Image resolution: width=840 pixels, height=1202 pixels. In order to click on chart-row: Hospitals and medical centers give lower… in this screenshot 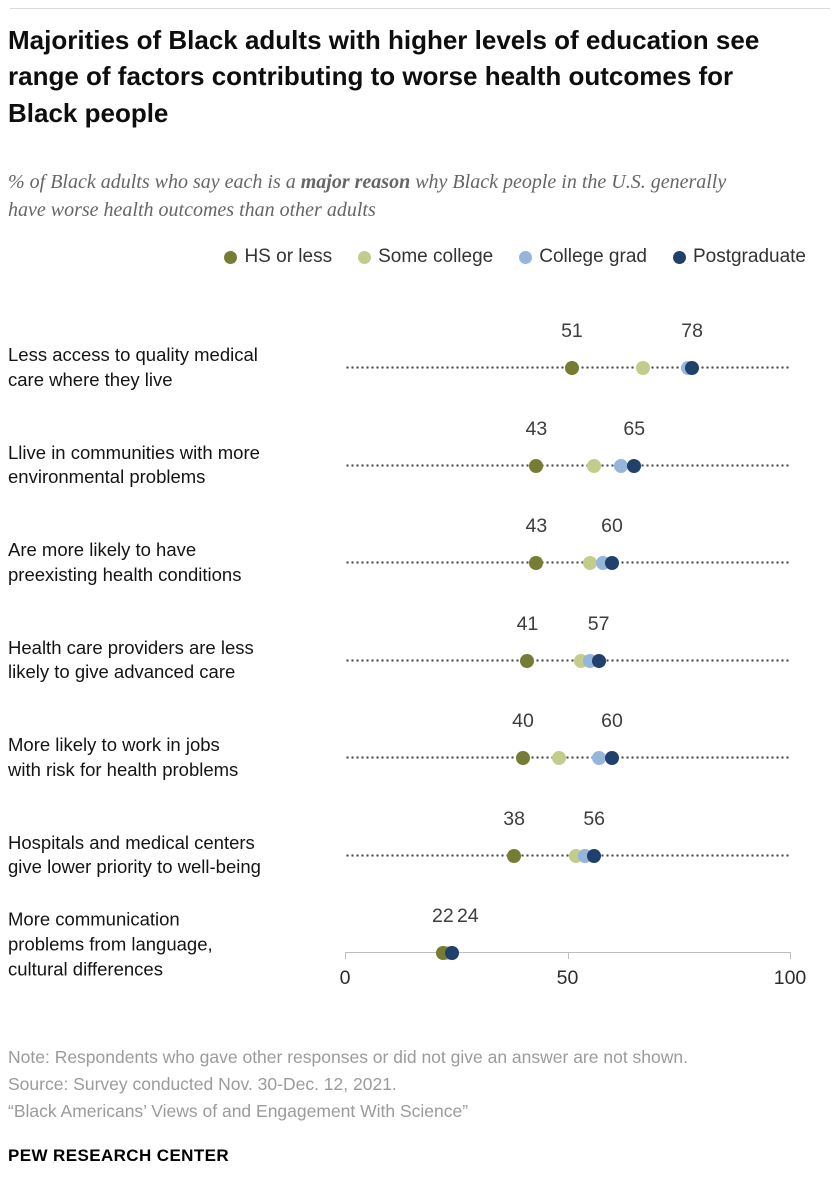, I will do `click(420, 839)`.